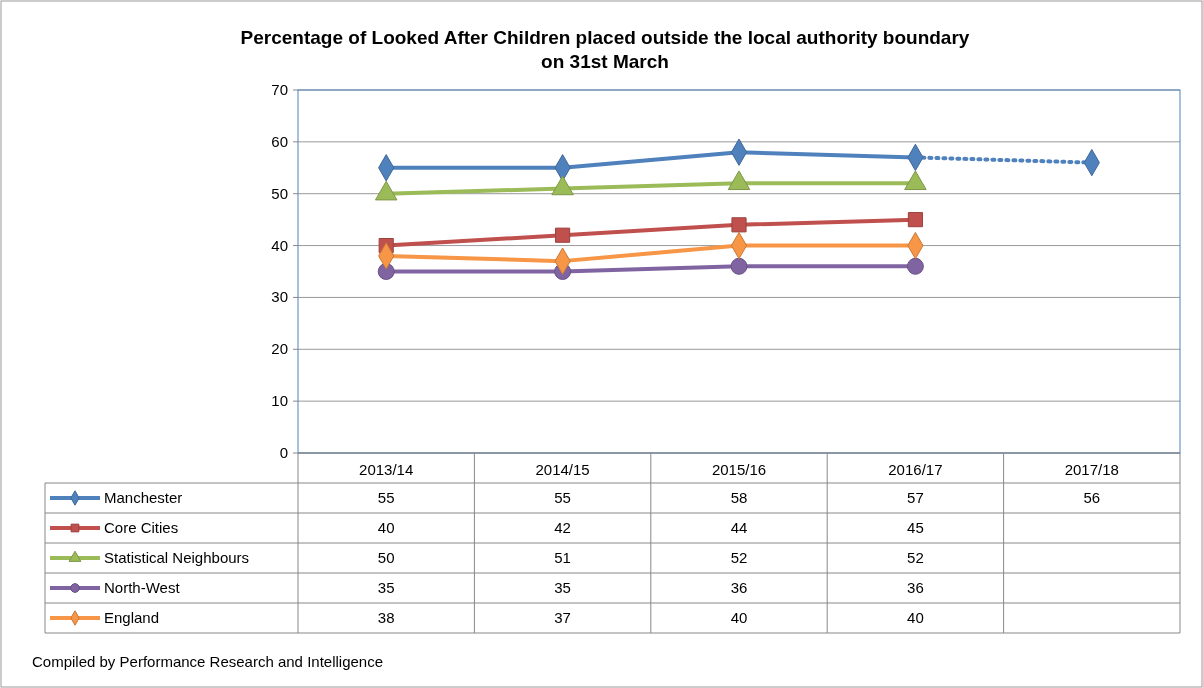 The height and width of the screenshot is (688, 1203). What do you see at coordinates (177, 557) in the screenshot?
I see `legend-label: Statistical Neighbours` at bounding box center [177, 557].